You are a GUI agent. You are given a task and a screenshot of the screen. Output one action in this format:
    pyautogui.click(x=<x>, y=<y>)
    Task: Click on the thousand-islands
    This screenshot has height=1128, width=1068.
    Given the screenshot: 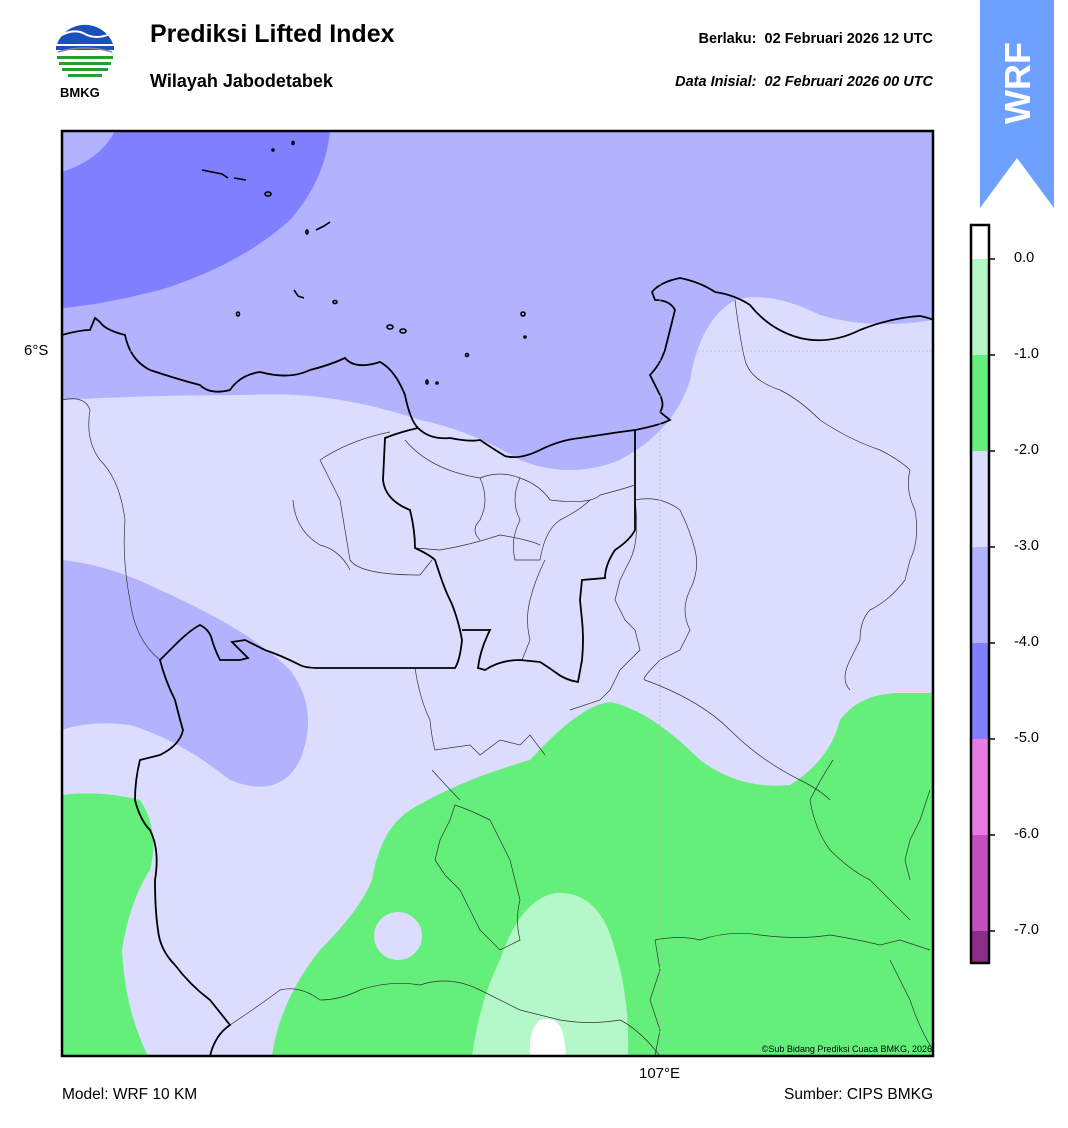 What is the action you would take?
    pyautogui.click(x=364, y=262)
    